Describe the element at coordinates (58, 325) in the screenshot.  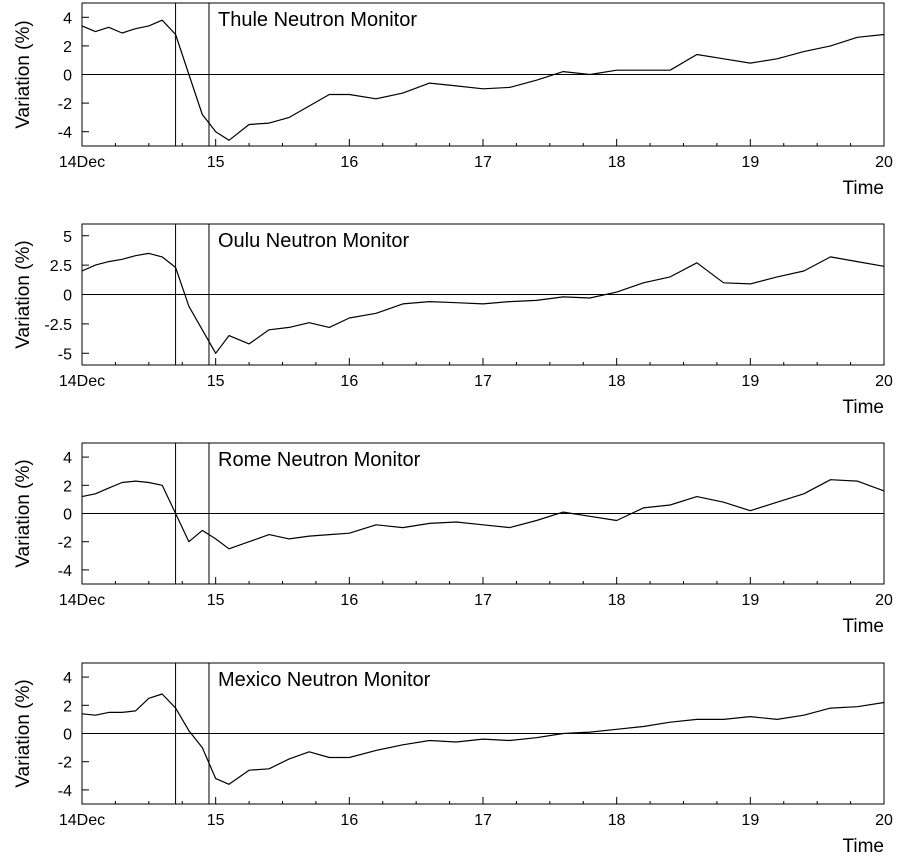
I see `y-tick-label: -2.5` at that location.